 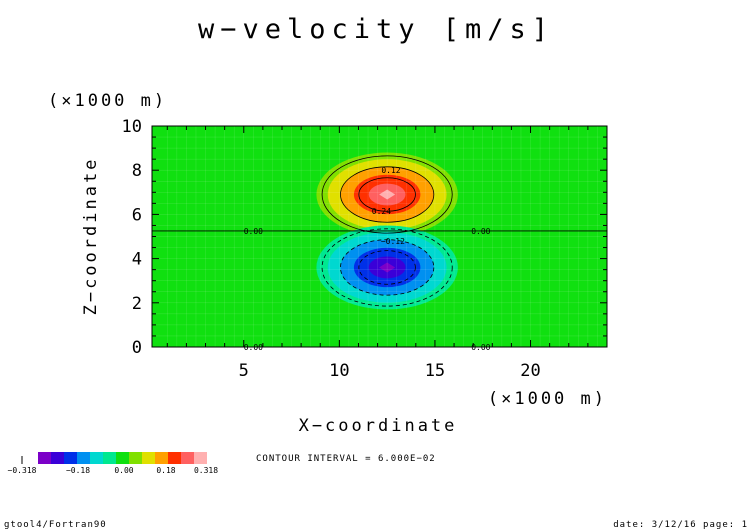 I want to click on x-tick-label: 20, so click(x=530, y=371).